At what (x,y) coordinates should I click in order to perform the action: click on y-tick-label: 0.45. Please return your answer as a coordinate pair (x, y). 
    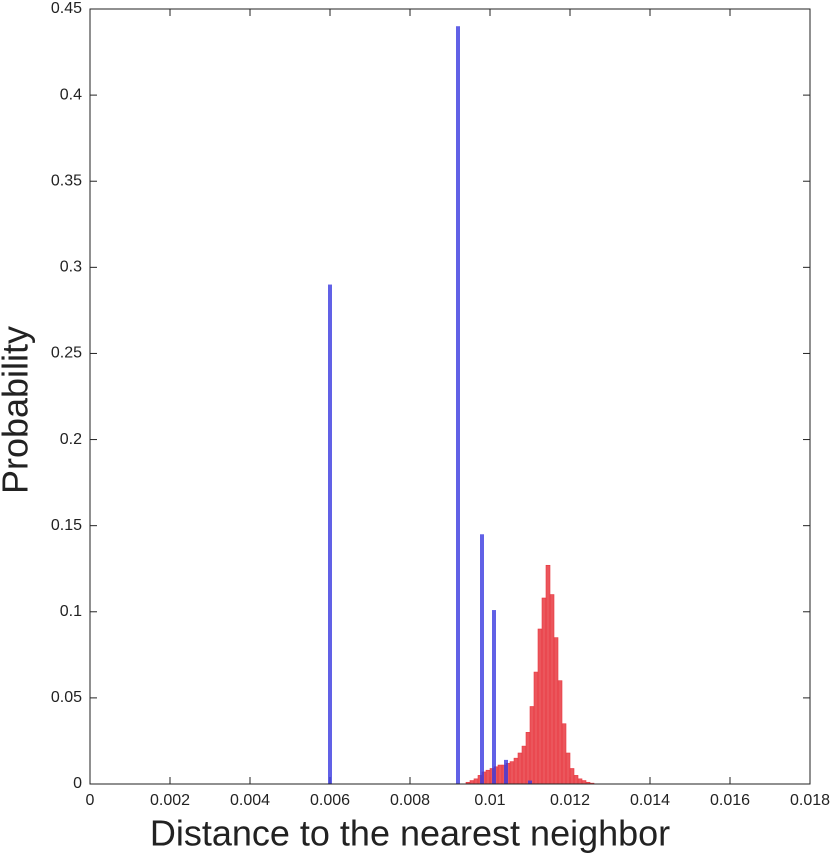
    Looking at the image, I should click on (66, 8).